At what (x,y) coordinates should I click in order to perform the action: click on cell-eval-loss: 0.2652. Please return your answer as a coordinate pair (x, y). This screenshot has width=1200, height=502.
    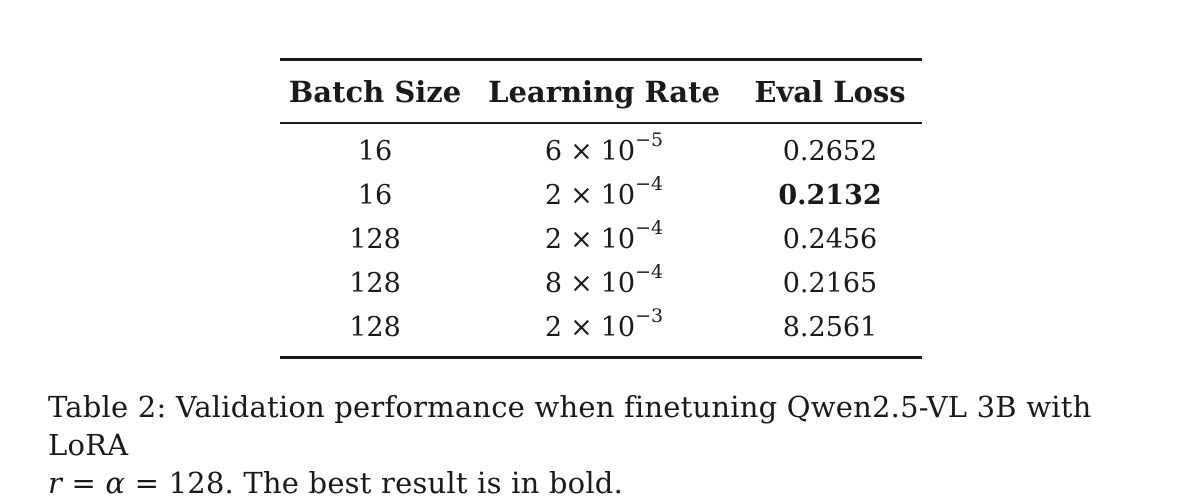
    Looking at the image, I should click on (830, 152).